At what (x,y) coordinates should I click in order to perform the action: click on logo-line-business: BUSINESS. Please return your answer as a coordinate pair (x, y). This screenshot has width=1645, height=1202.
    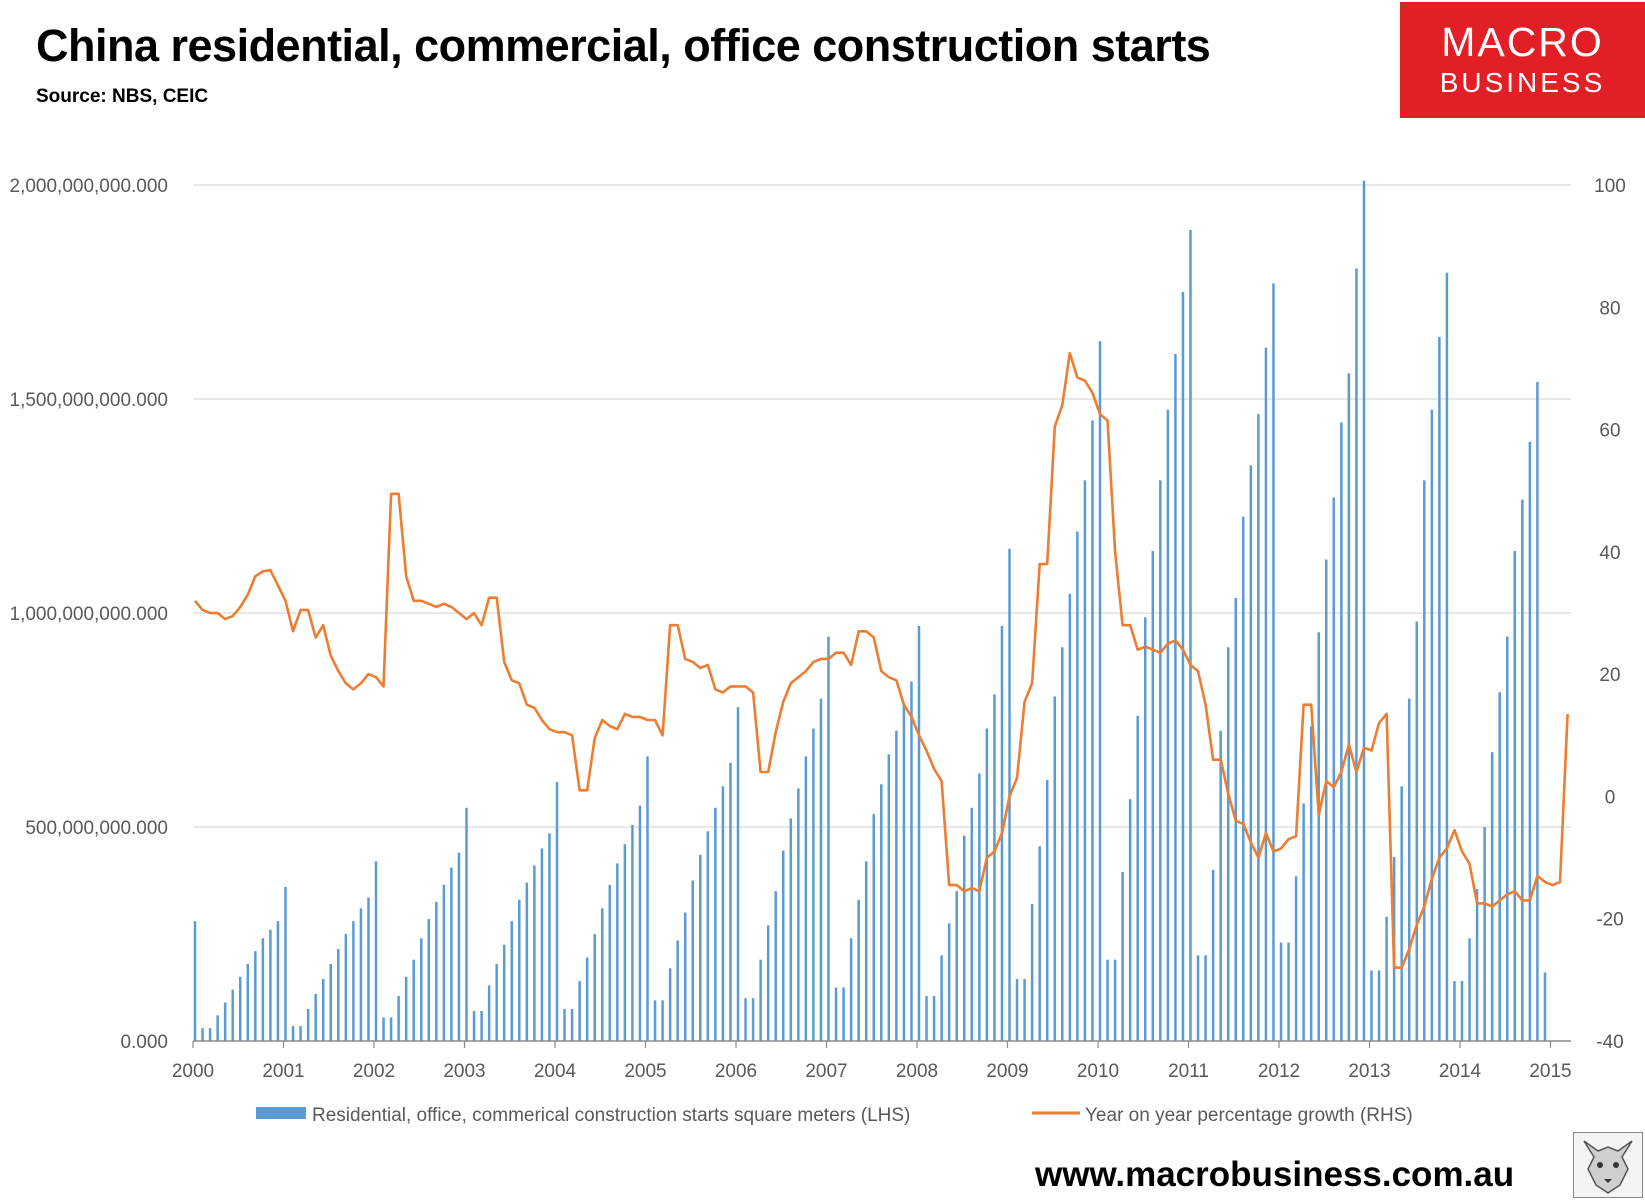
    Looking at the image, I should click on (1522, 82).